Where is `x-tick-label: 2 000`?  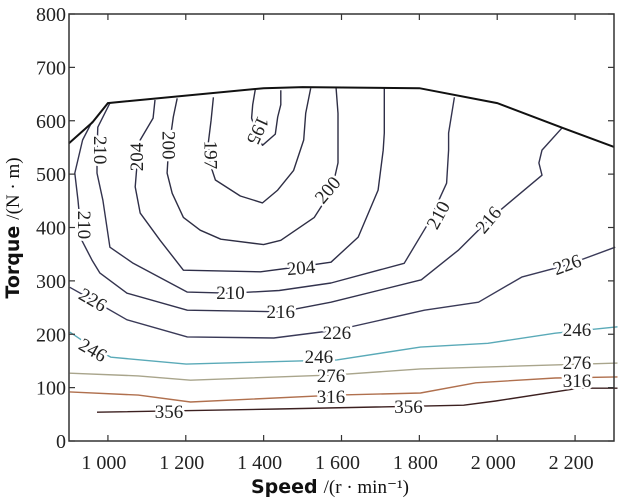
x-tick-label: 2 000 is located at coordinates (493, 463).